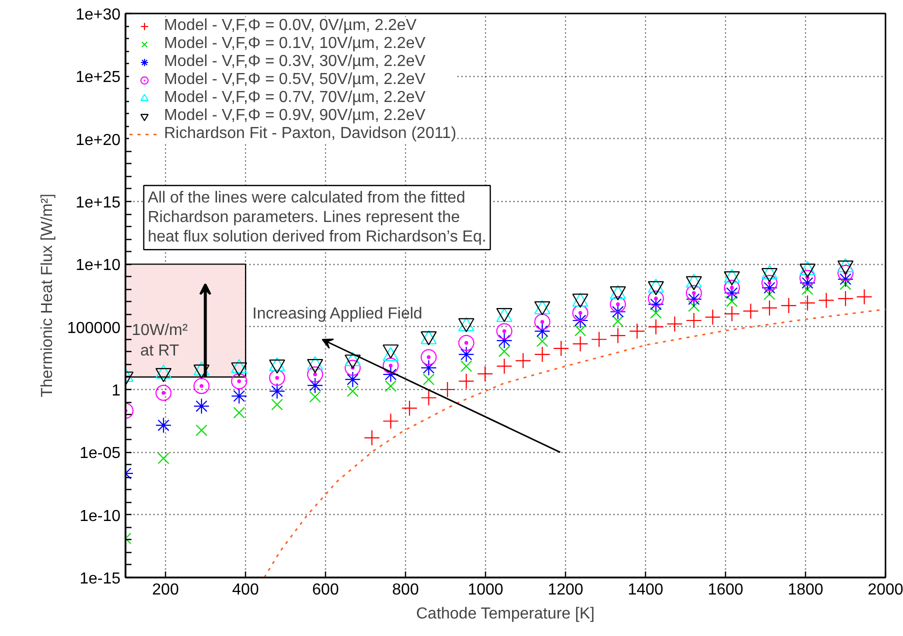 The height and width of the screenshot is (636, 903). Describe the element at coordinates (337, 314) in the screenshot. I see `annotation: Increasing Applied Field` at that location.